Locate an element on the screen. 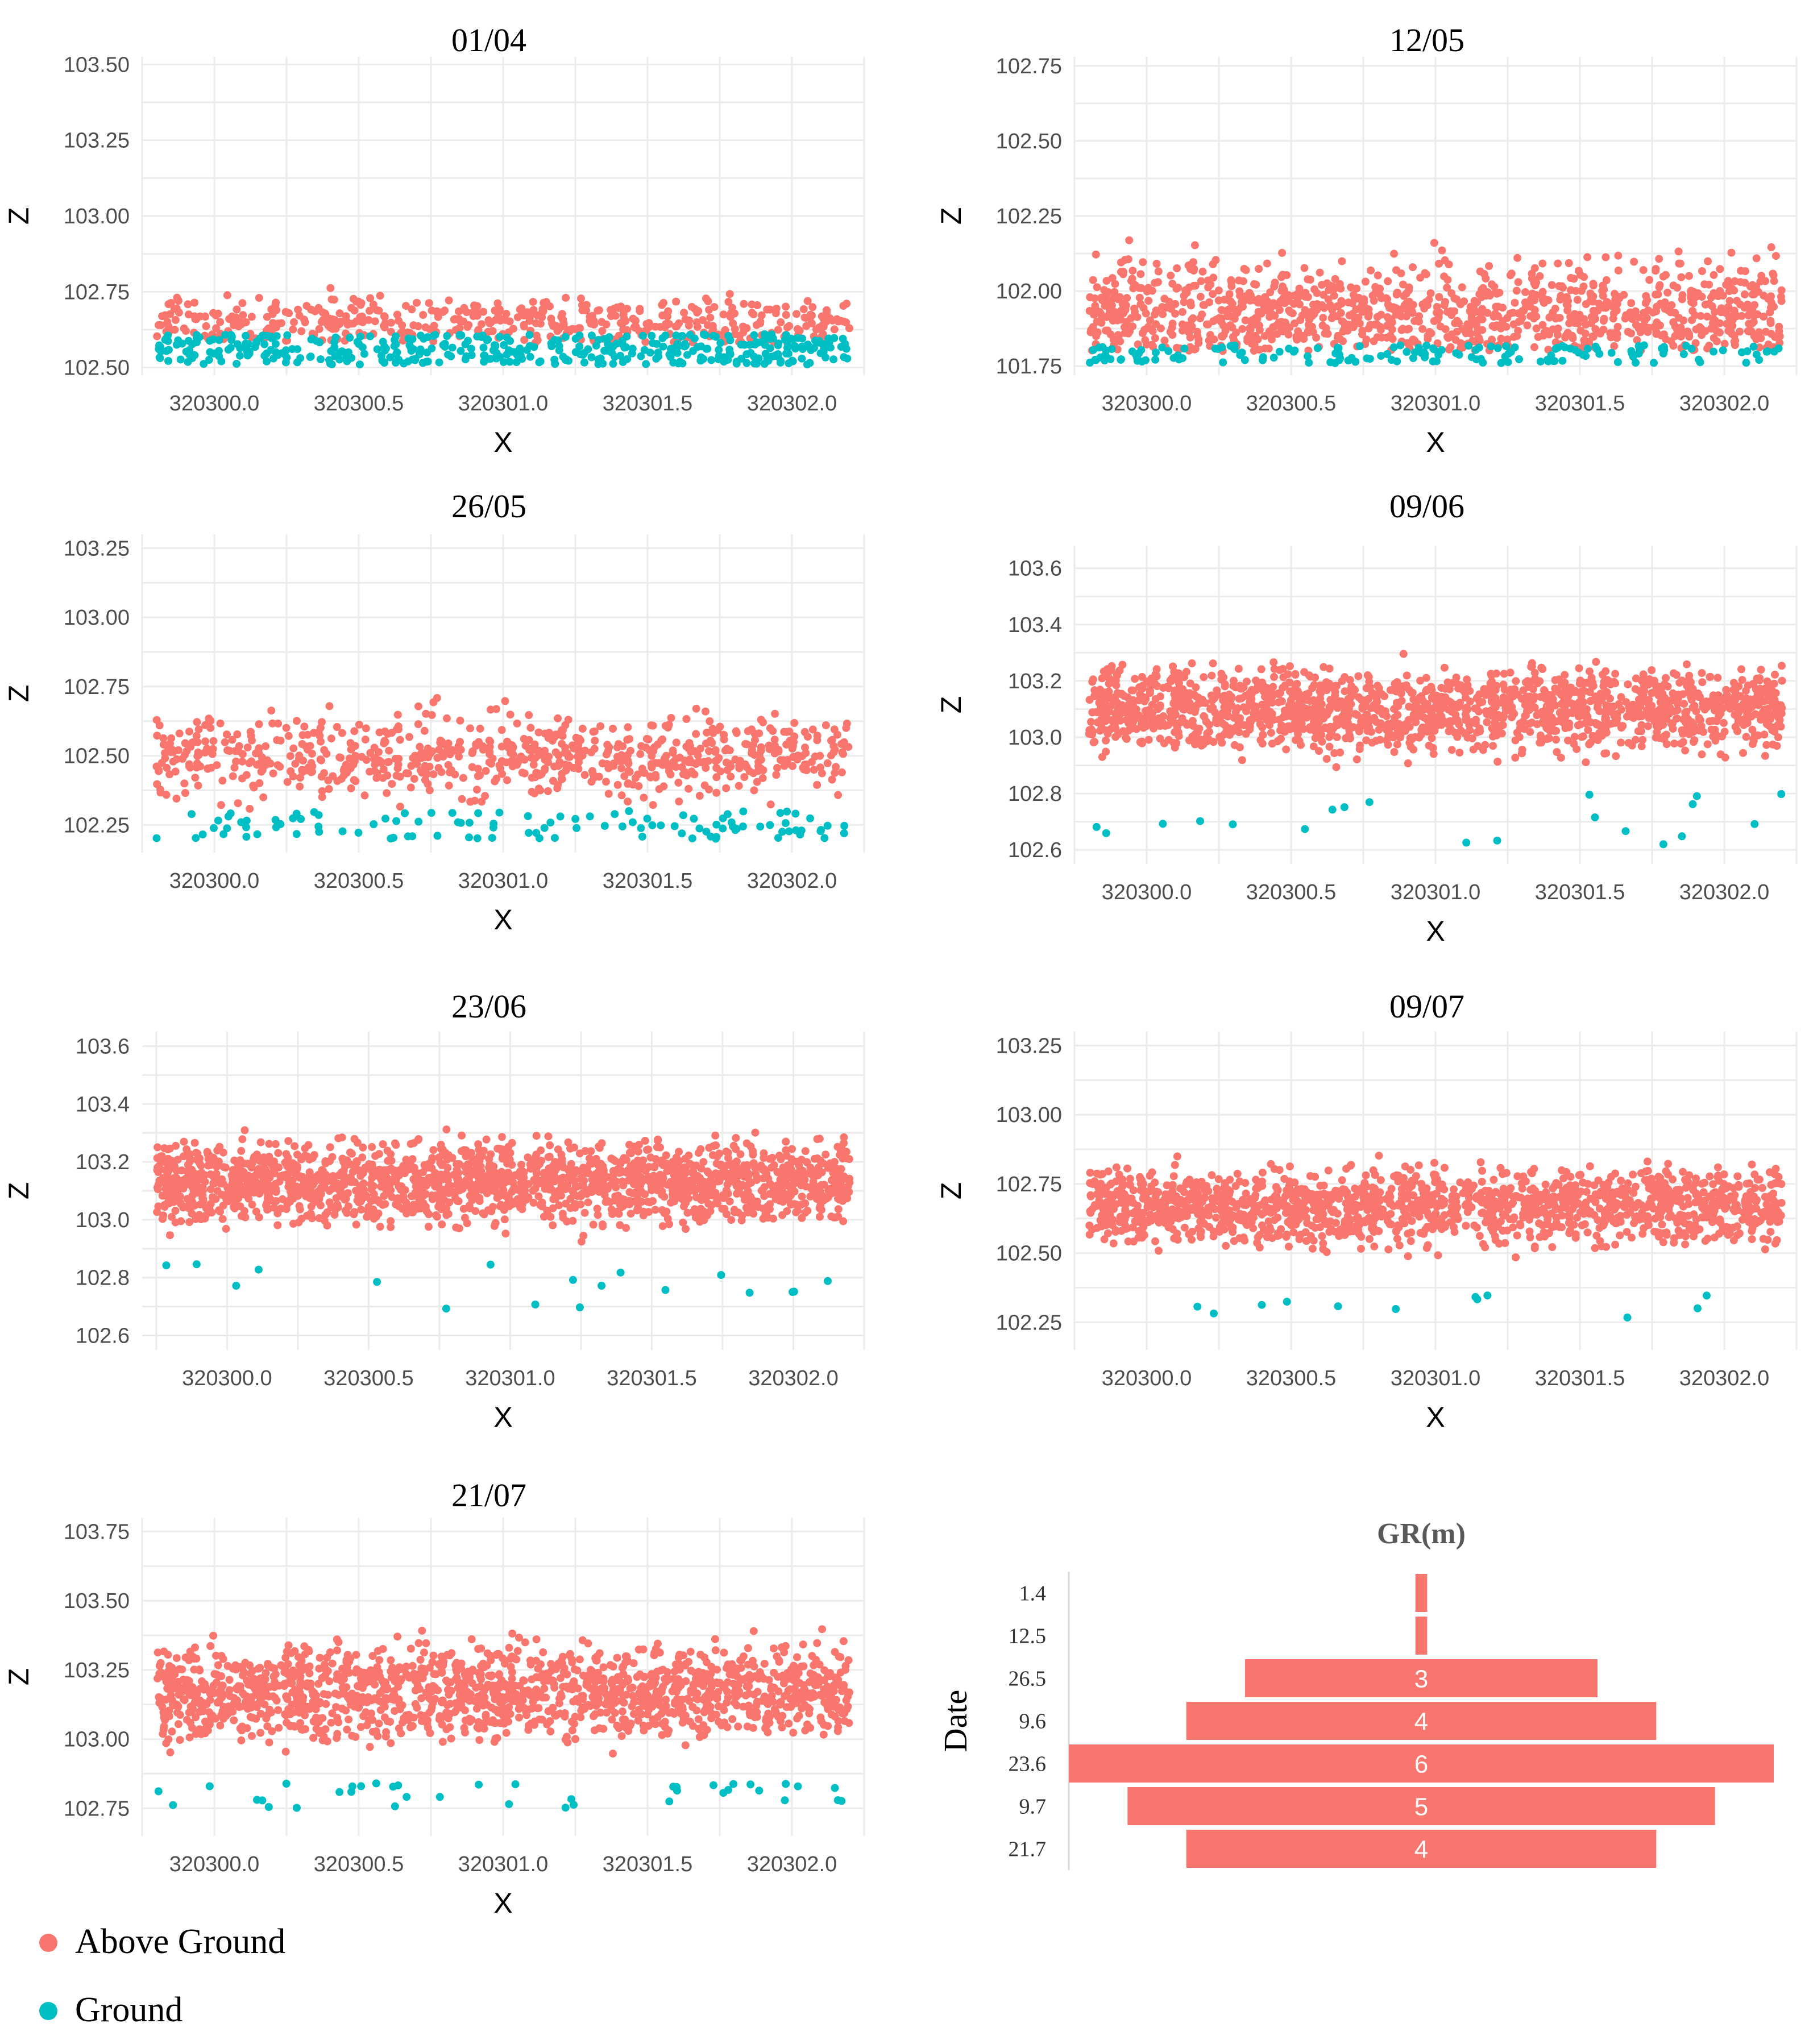  x-tick-label: 320300.5 is located at coordinates (359, 881).